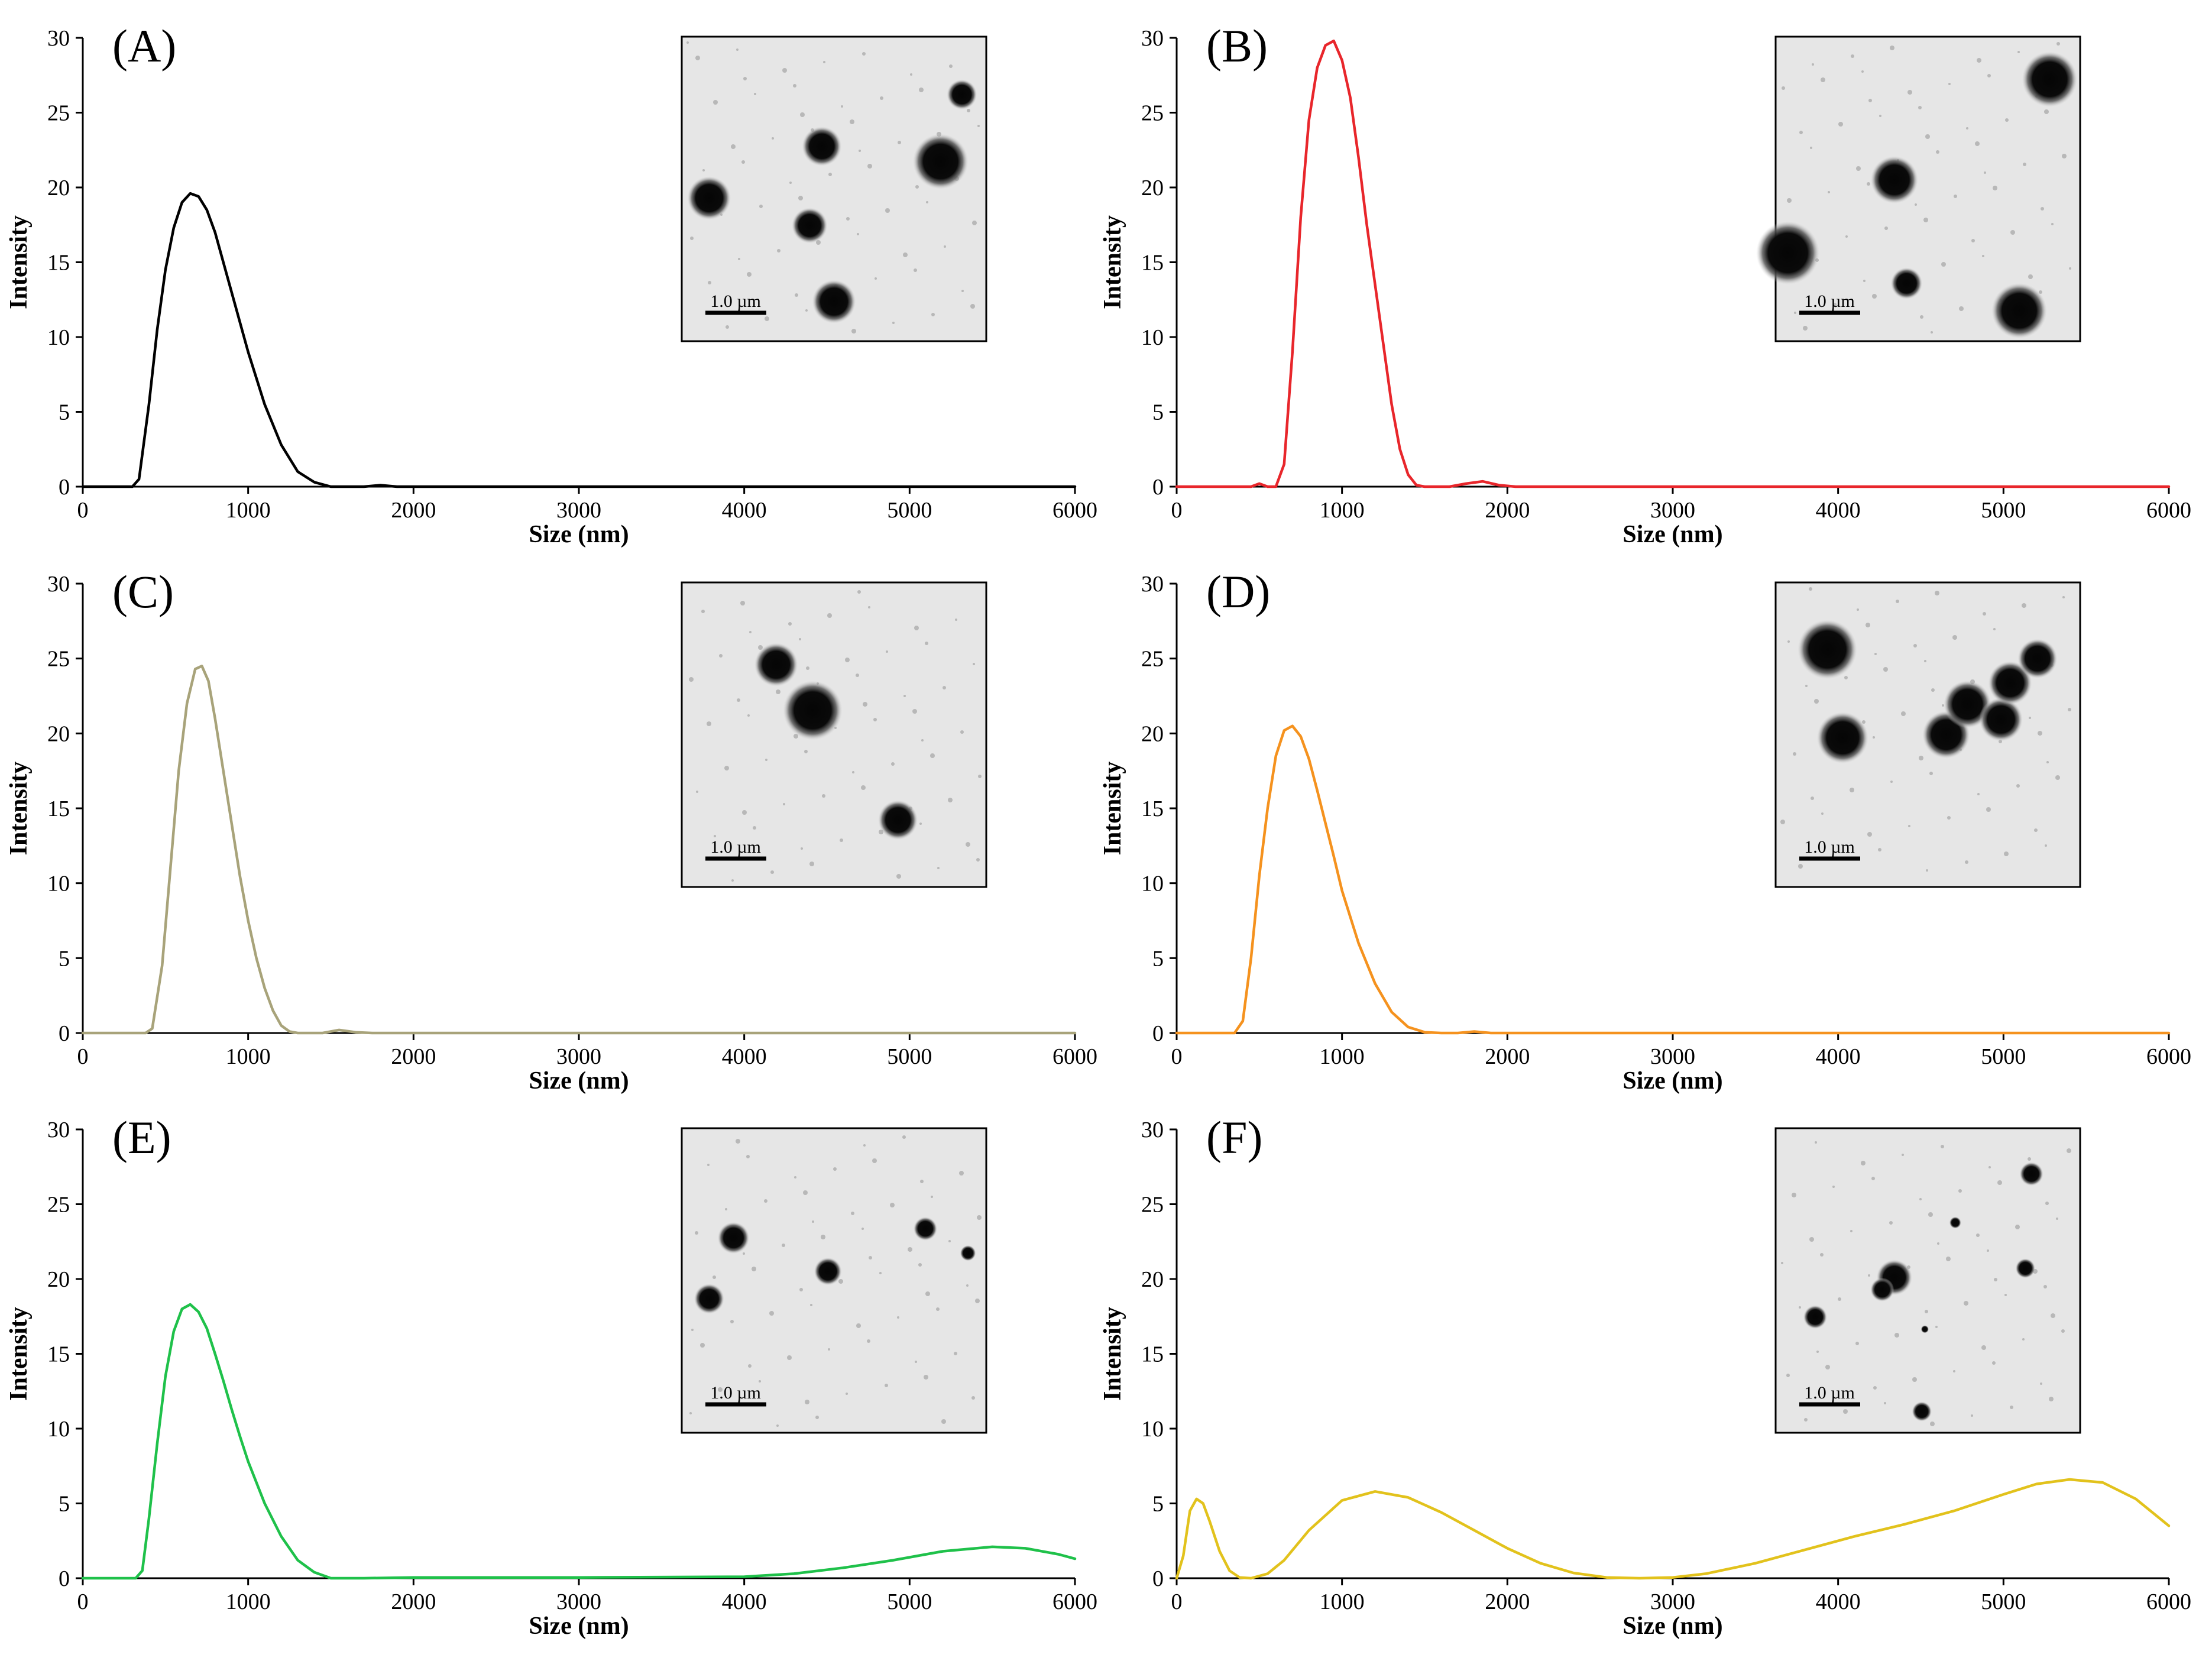 The height and width of the screenshot is (1661, 2212). Describe the element at coordinates (144, 46) in the screenshot. I see `panel-label: (A)` at that location.